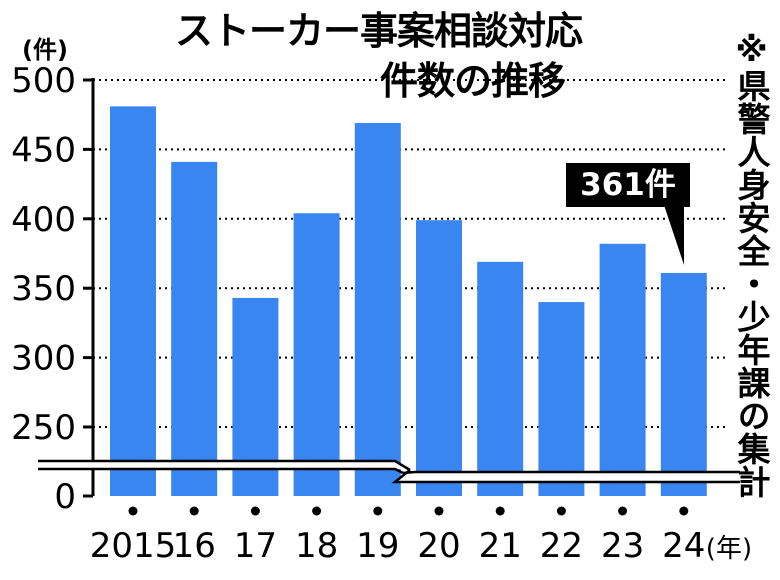 The width and height of the screenshot is (780, 580). I want to click on x-tick-label-20: 20, so click(438, 546).